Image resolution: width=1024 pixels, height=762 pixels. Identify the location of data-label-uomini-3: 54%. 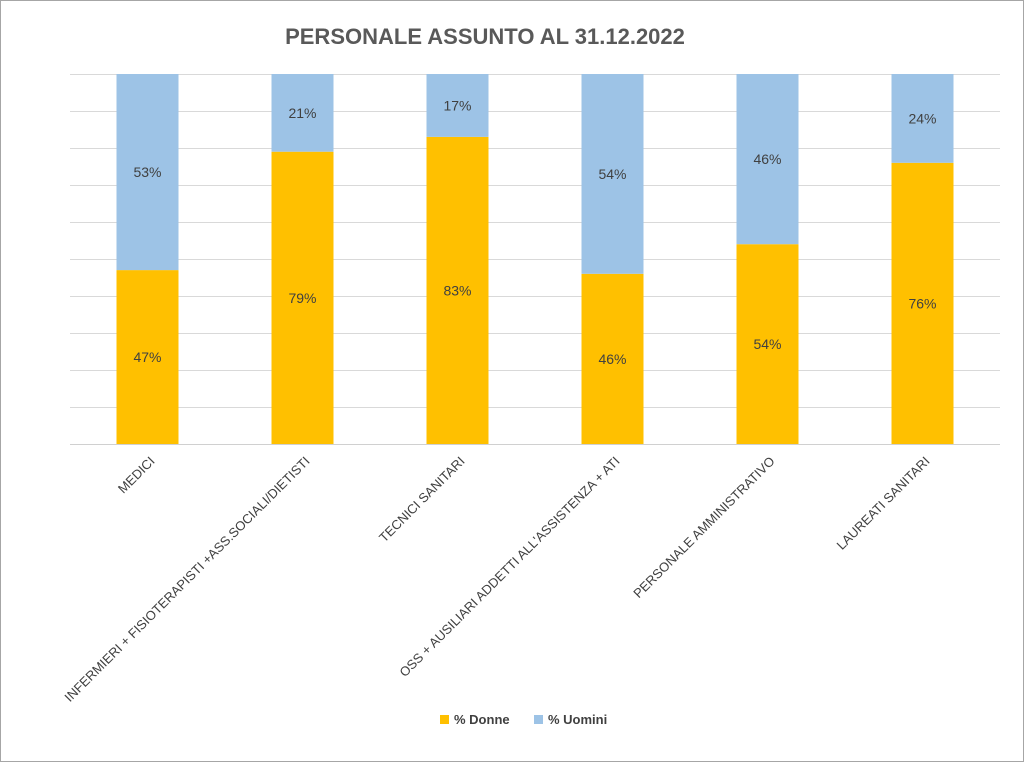
(612, 174).